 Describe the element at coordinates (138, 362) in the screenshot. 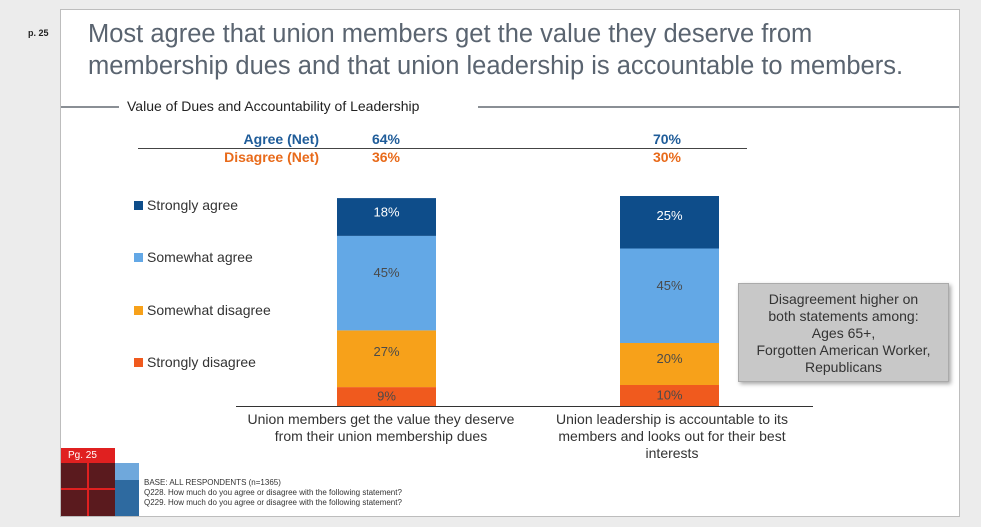

I see `legend-swatch-strongly-disagree` at that location.